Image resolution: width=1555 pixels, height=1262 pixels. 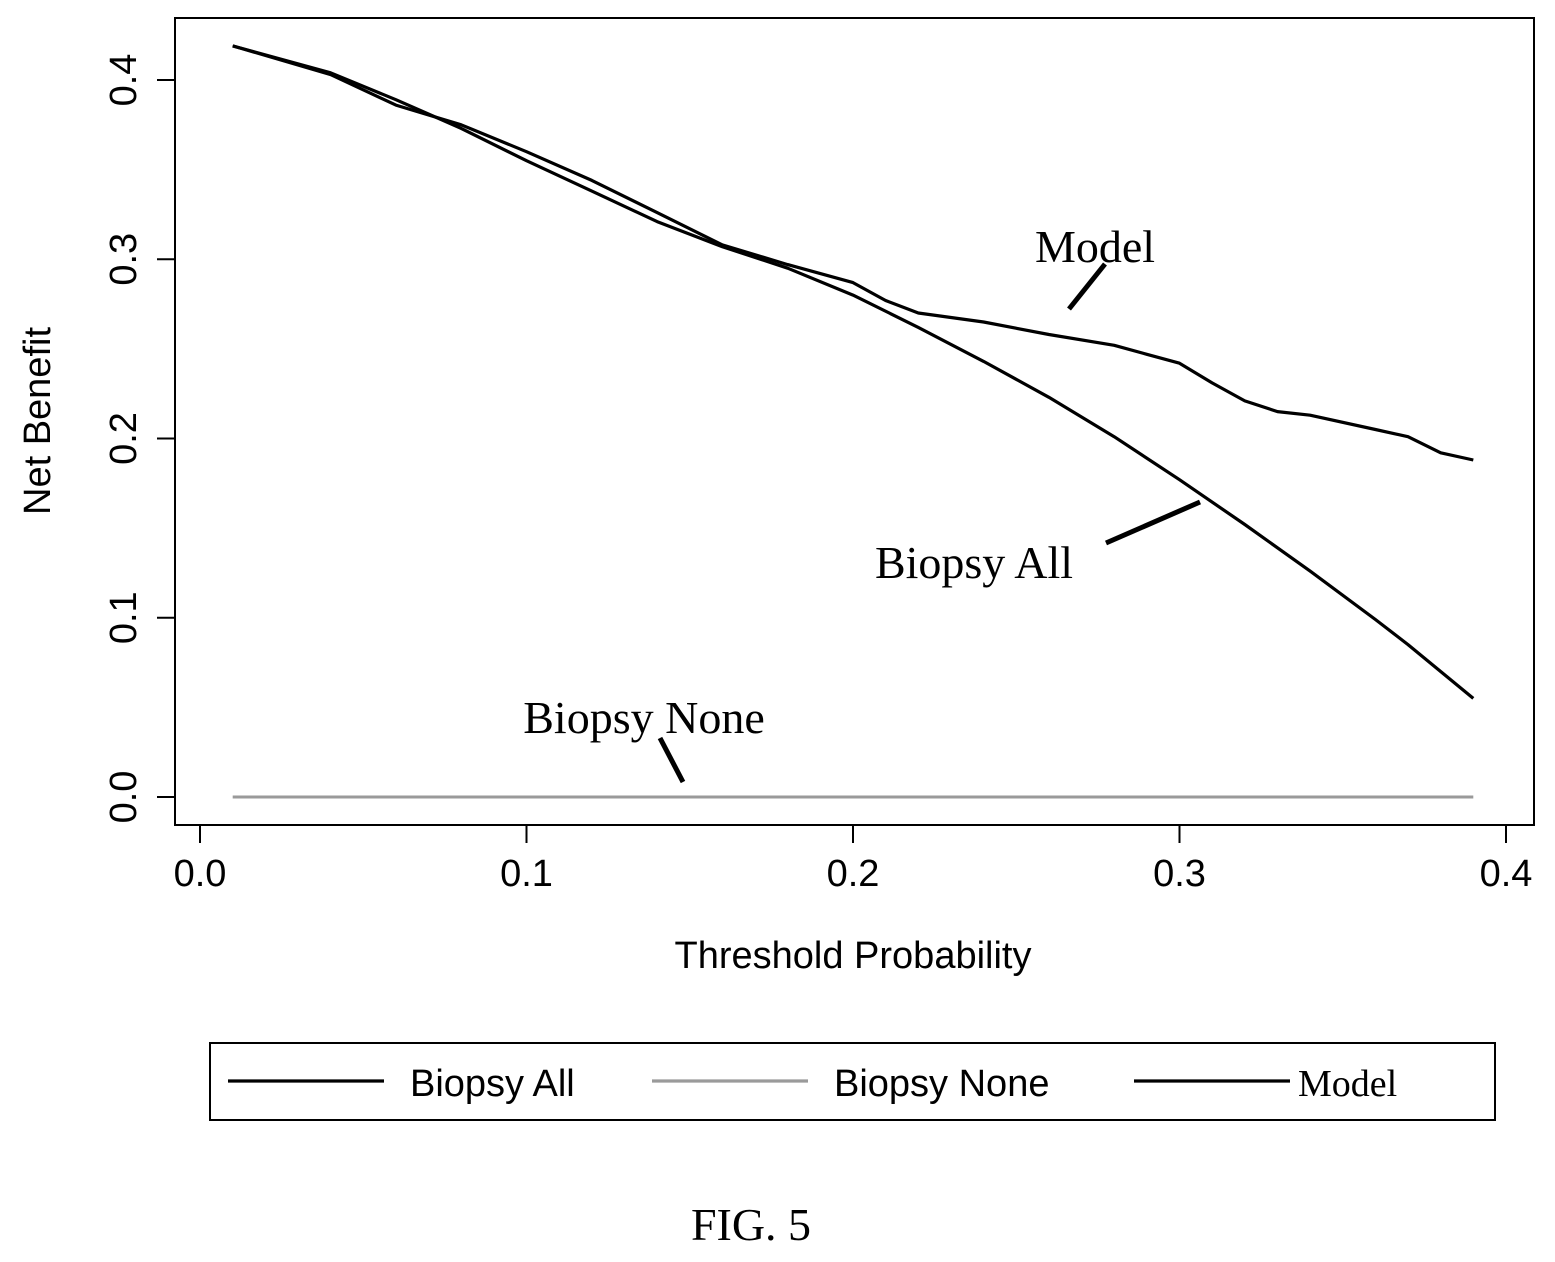 I want to click on annotation-pointer-biopsy-all, so click(x=1153, y=522).